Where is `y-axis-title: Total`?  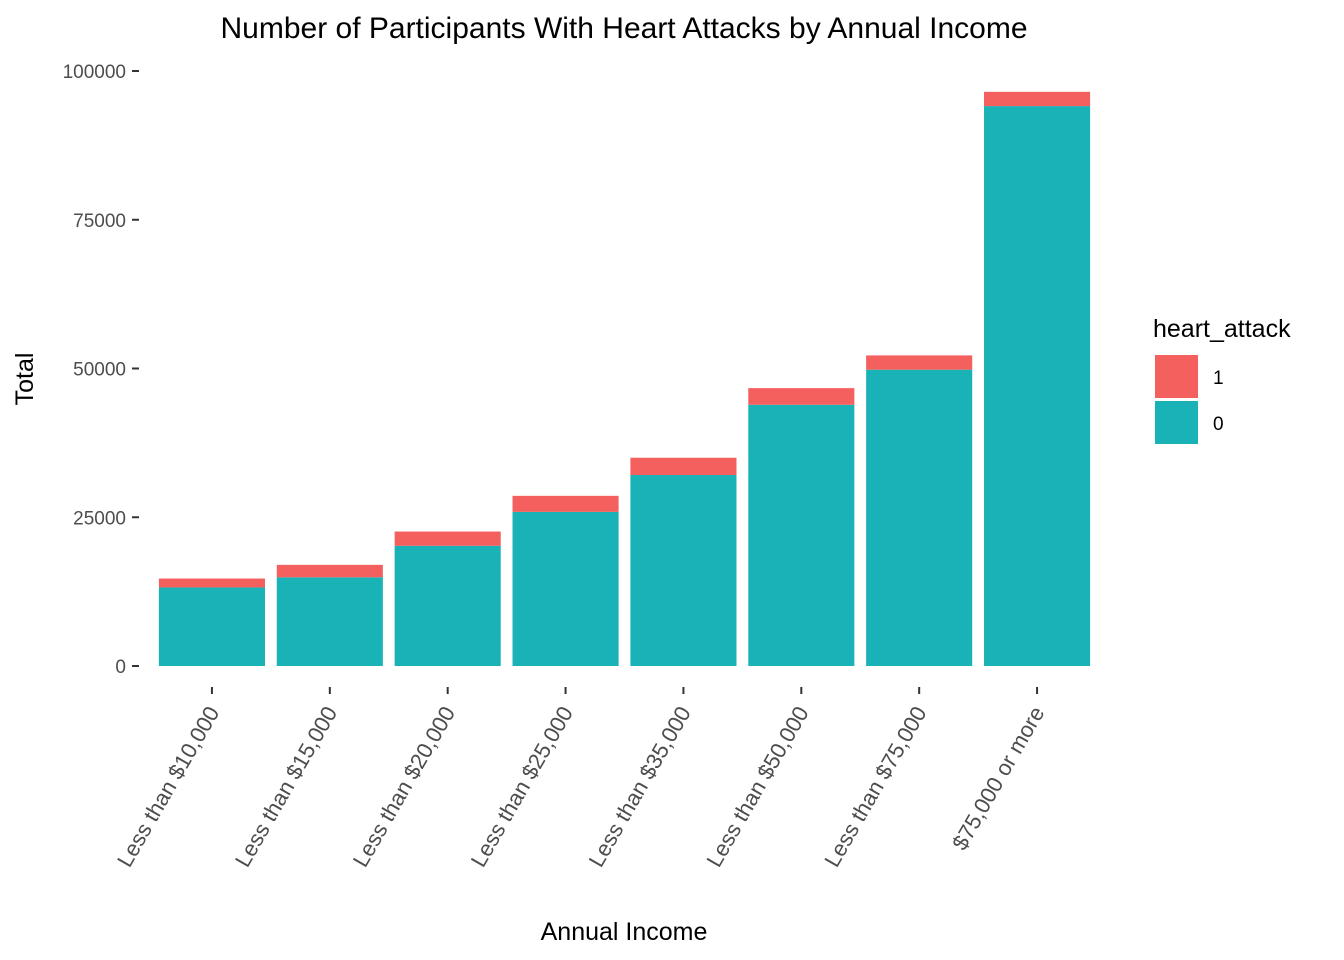 y-axis-title: Total is located at coordinates (25, 379).